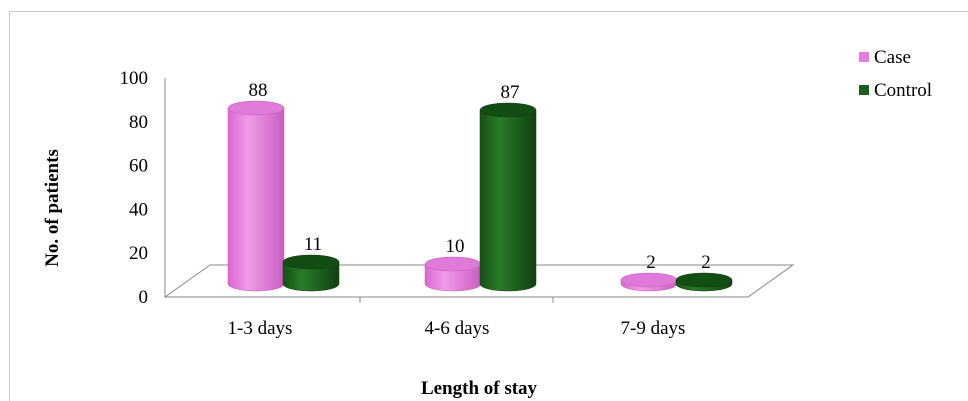 This screenshot has height=401, width=968. What do you see at coordinates (864, 57) in the screenshot?
I see `legend-swatch-case` at bounding box center [864, 57].